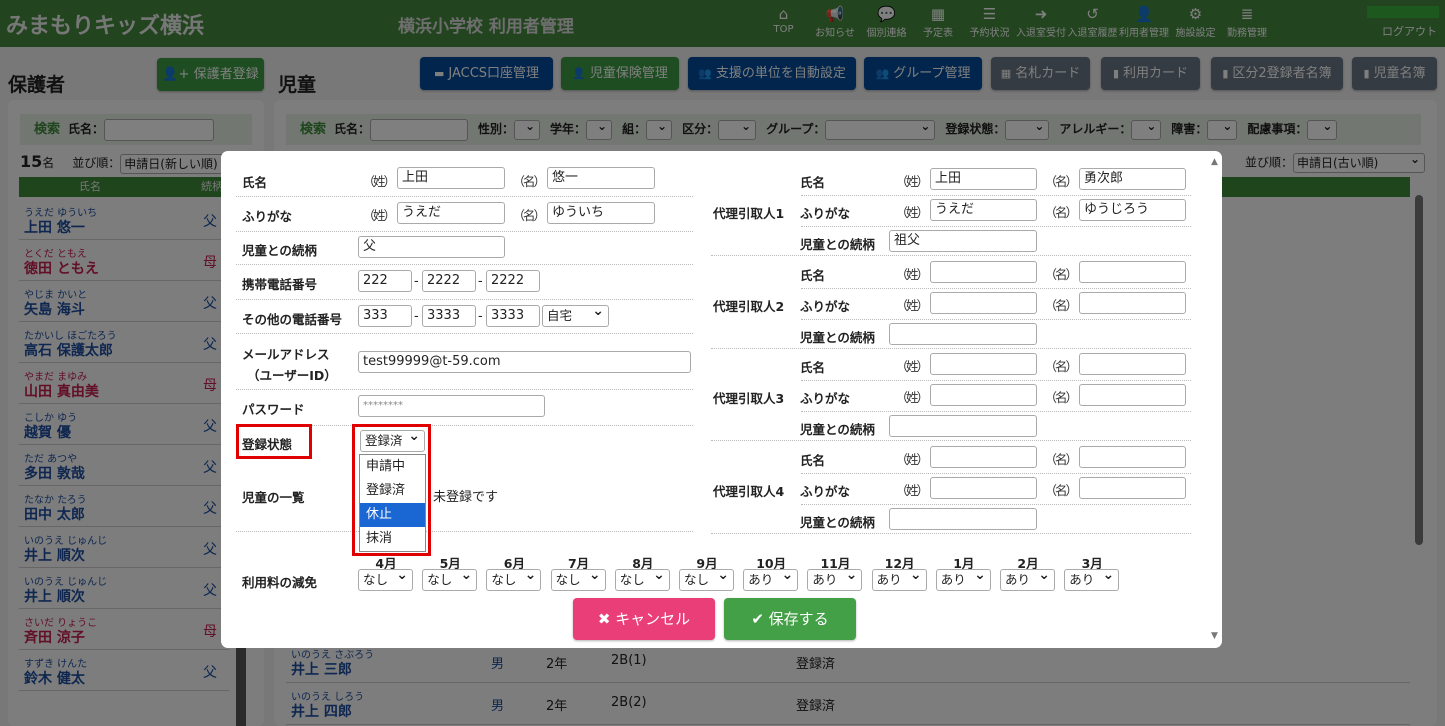  I want to click on status-option: 登録済, so click(386, 490).